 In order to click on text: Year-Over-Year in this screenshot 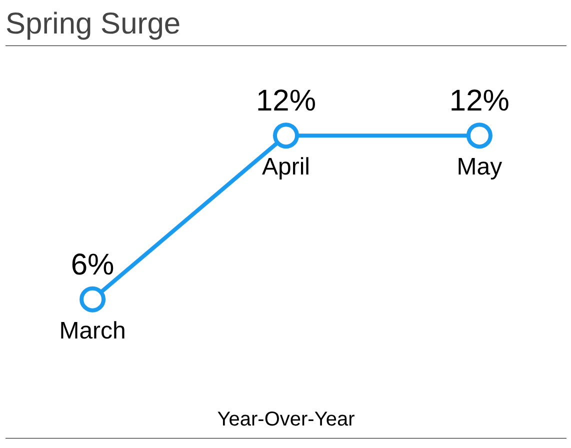, I will do `click(286, 419)`.